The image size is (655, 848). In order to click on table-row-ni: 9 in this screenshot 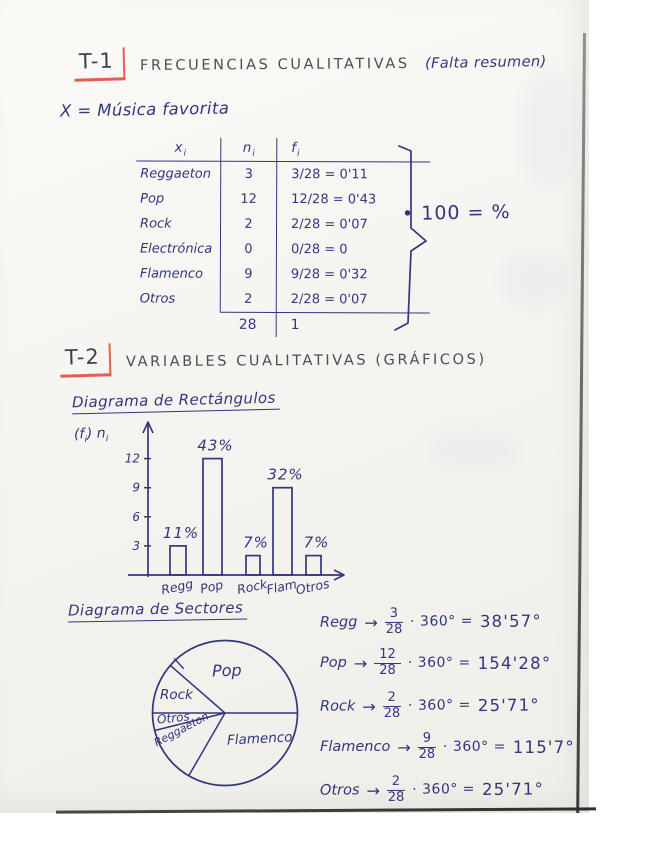, I will do `click(247, 274)`.